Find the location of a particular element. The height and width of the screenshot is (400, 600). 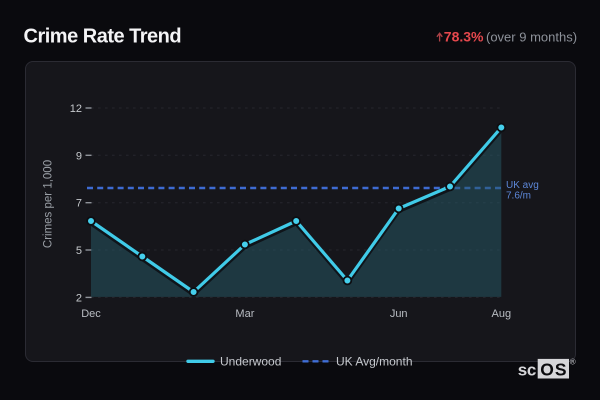

svg-text: UK avg is located at coordinates (522, 185).